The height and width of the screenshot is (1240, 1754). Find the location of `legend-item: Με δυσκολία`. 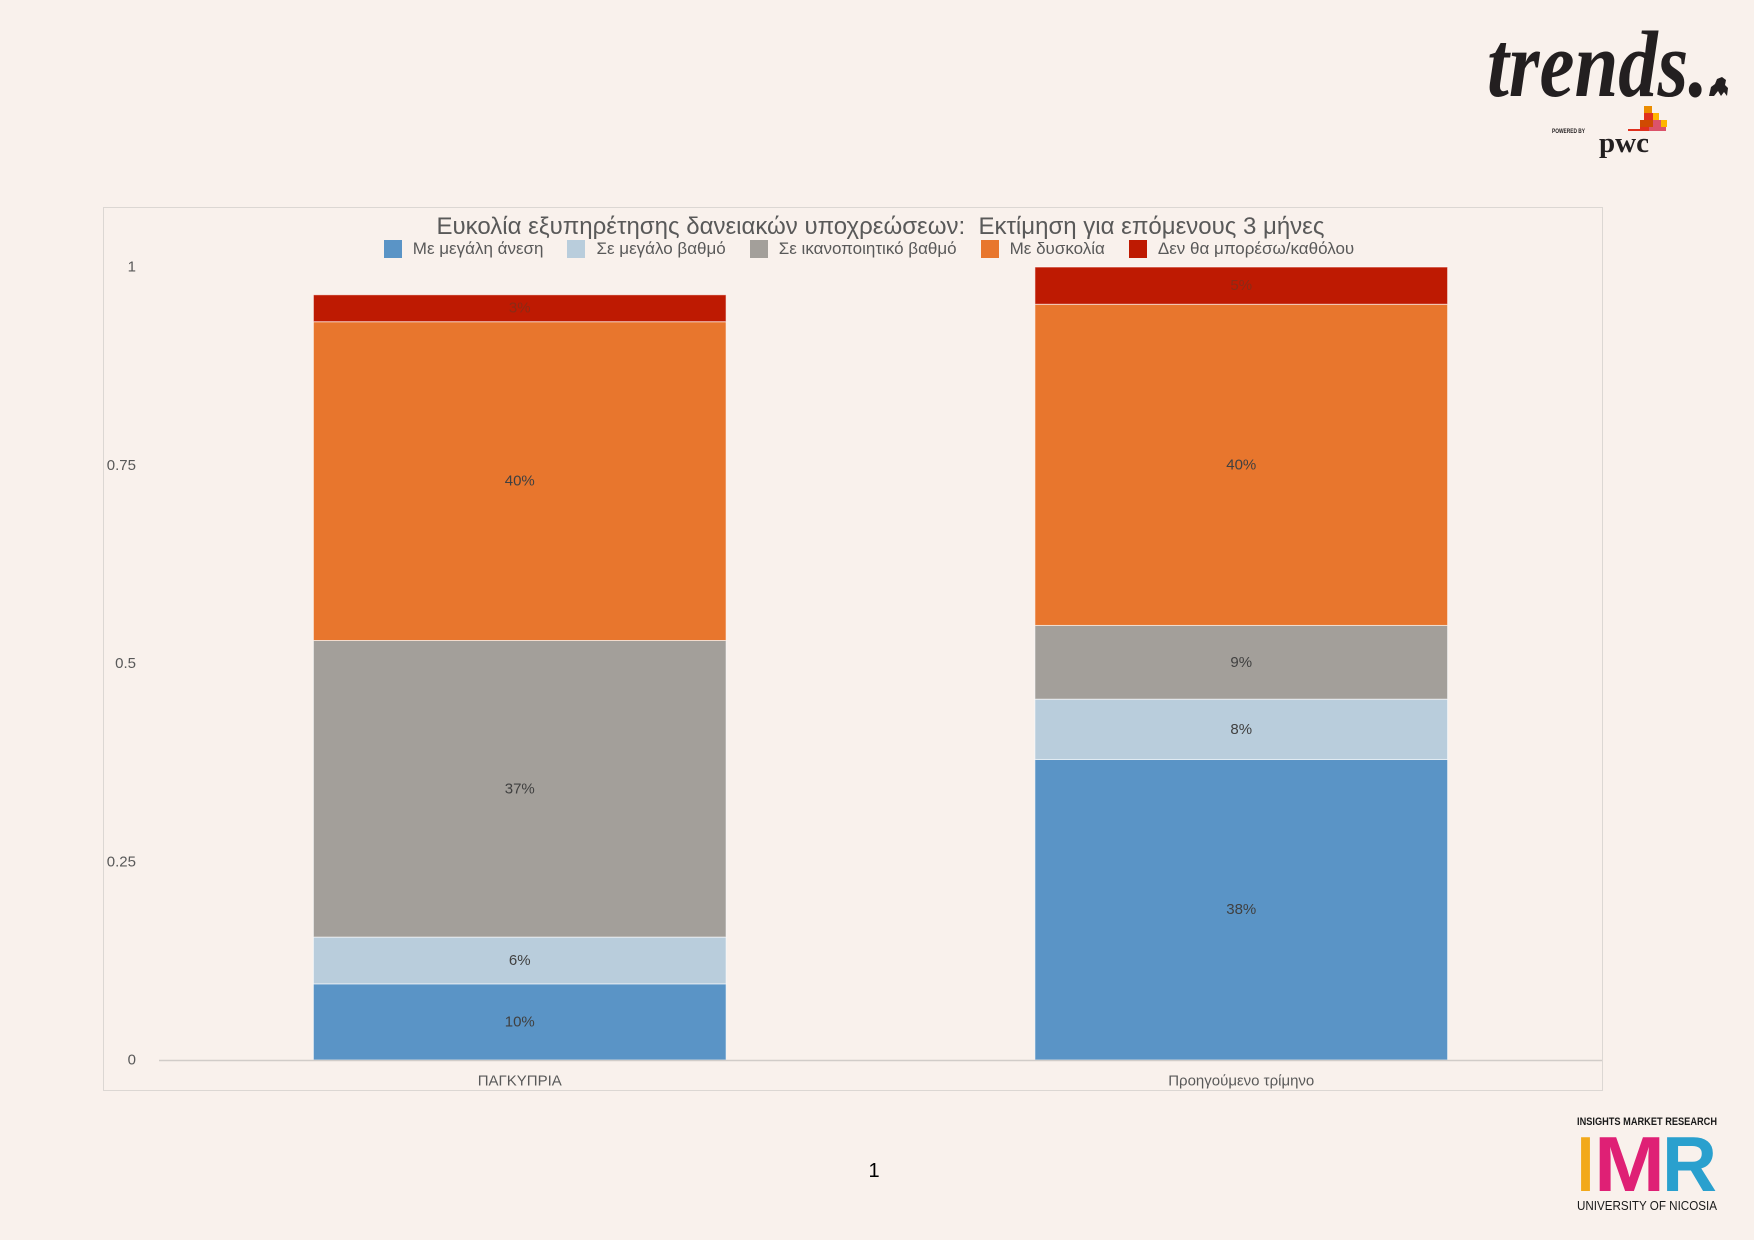

legend-item: Με δυσκολία is located at coordinates (1042, 249).